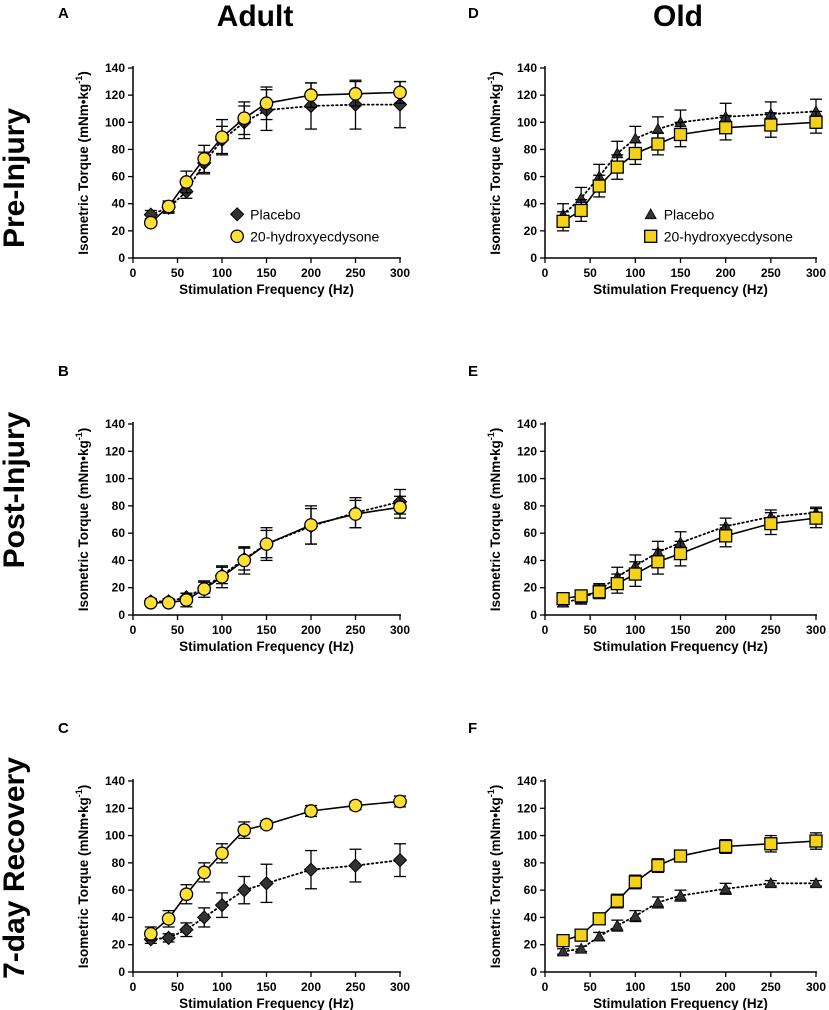 The height and width of the screenshot is (1010, 829). Describe the element at coordinates (527, 781) in the screenshot. I see `y-tick-label: 140` at that location.